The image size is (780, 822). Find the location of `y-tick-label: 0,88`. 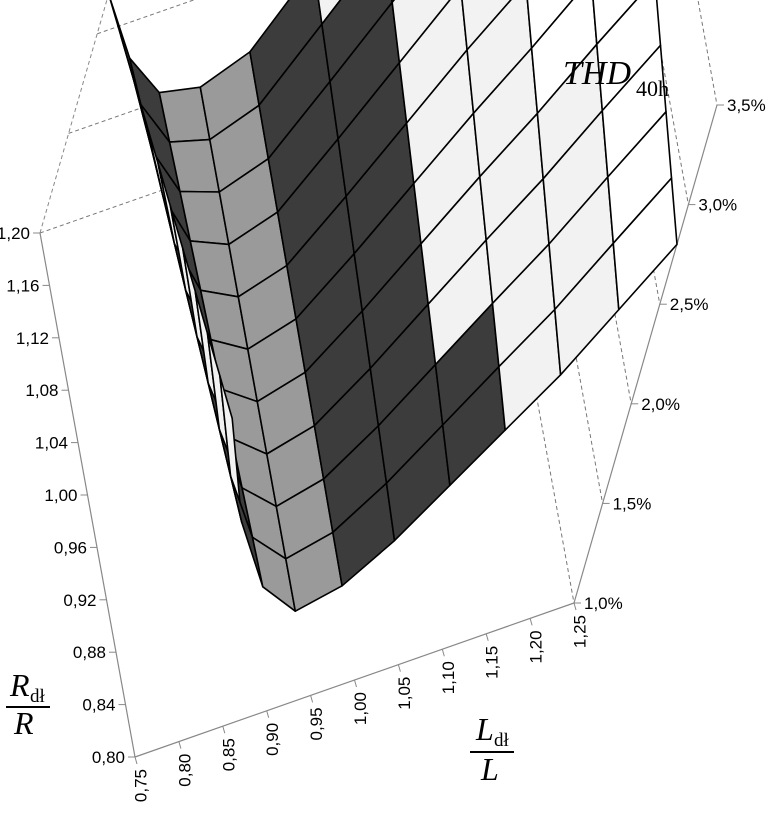

y-tick-label: 0,88 is located at coordinates (89, 652).